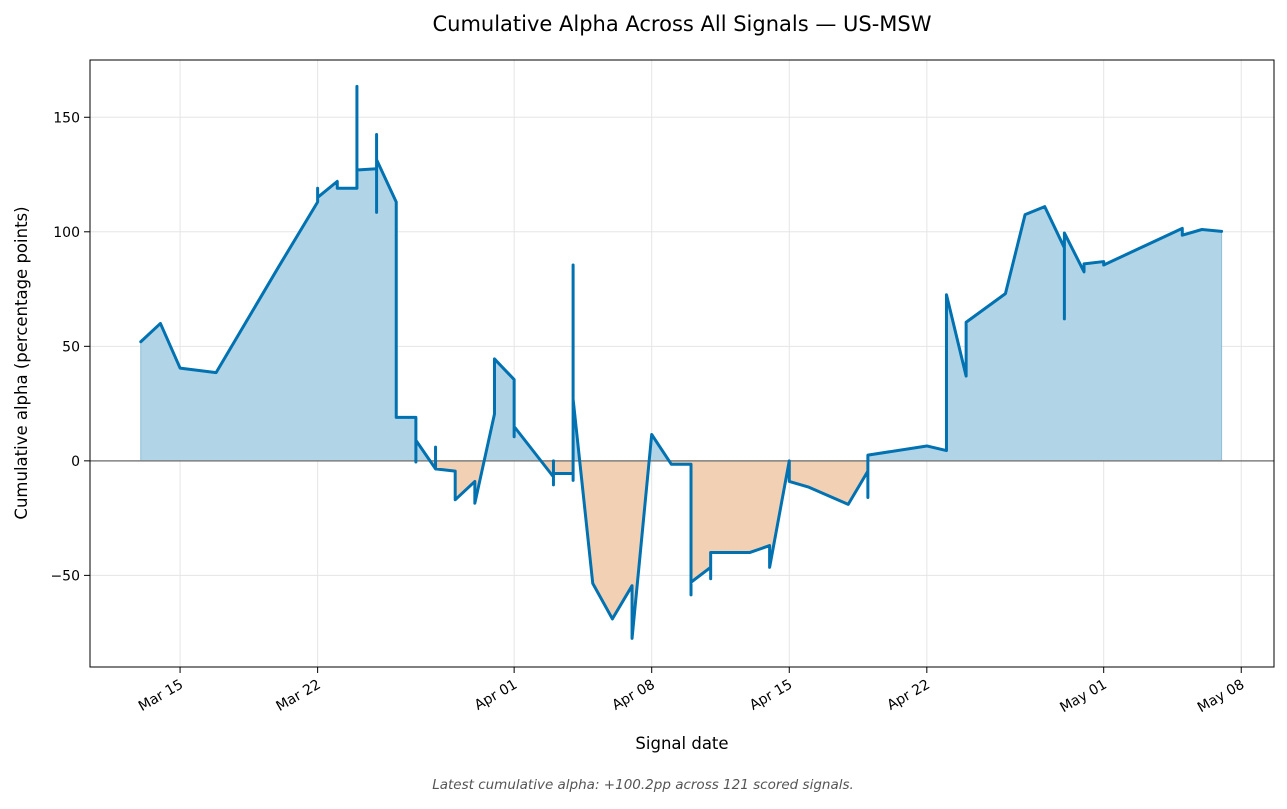 The height and width of the screenshot is (809, 1287). I want to click on y-axis-ticks: −50 0 50 100 150, so click(70, 347).